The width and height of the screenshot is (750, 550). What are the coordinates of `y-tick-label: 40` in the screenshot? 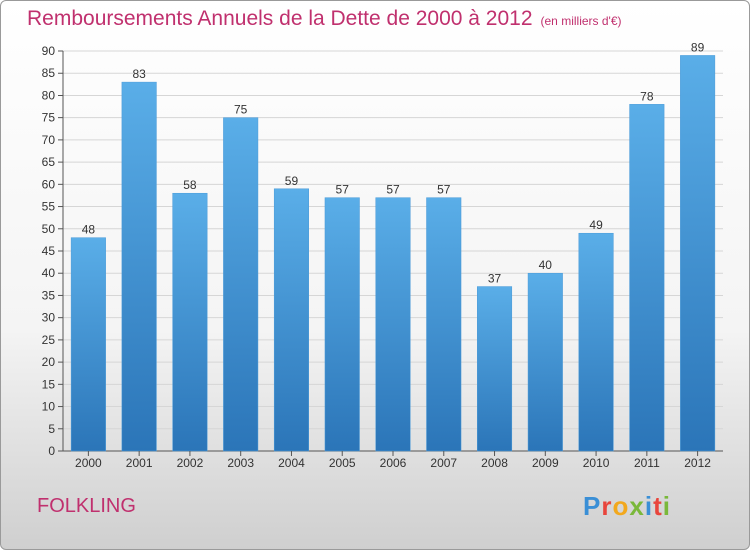 It's located at (49, 273).